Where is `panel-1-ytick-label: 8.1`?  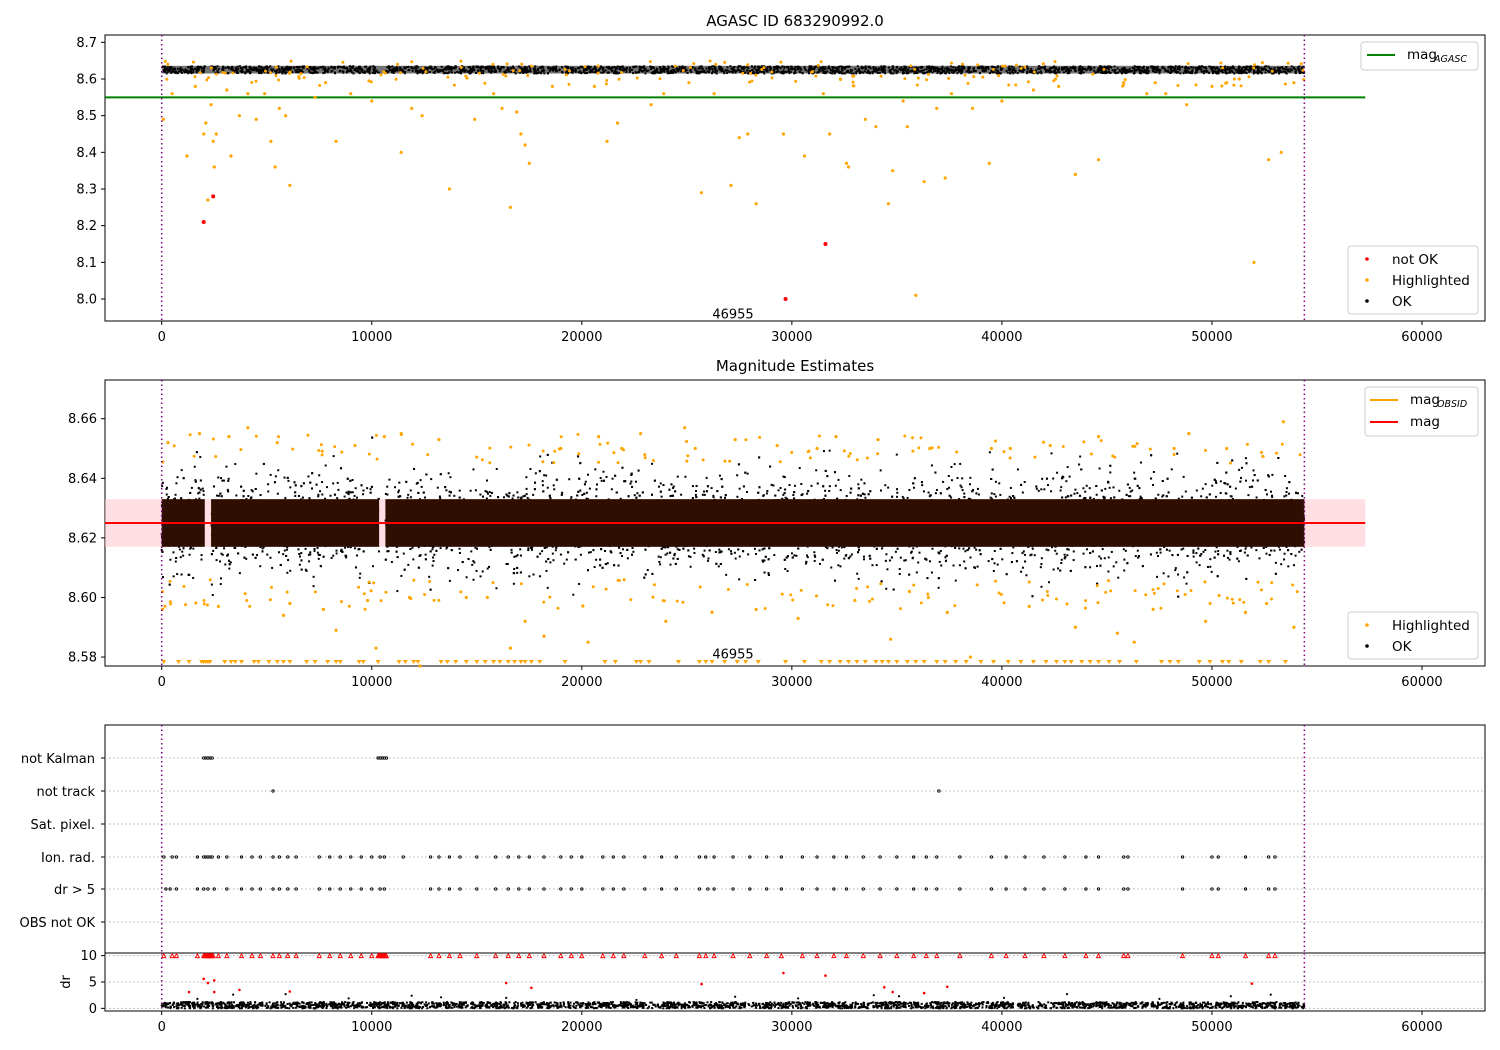 panel-1-ytick-label: 8.1 is located at coordinates (86, 263).